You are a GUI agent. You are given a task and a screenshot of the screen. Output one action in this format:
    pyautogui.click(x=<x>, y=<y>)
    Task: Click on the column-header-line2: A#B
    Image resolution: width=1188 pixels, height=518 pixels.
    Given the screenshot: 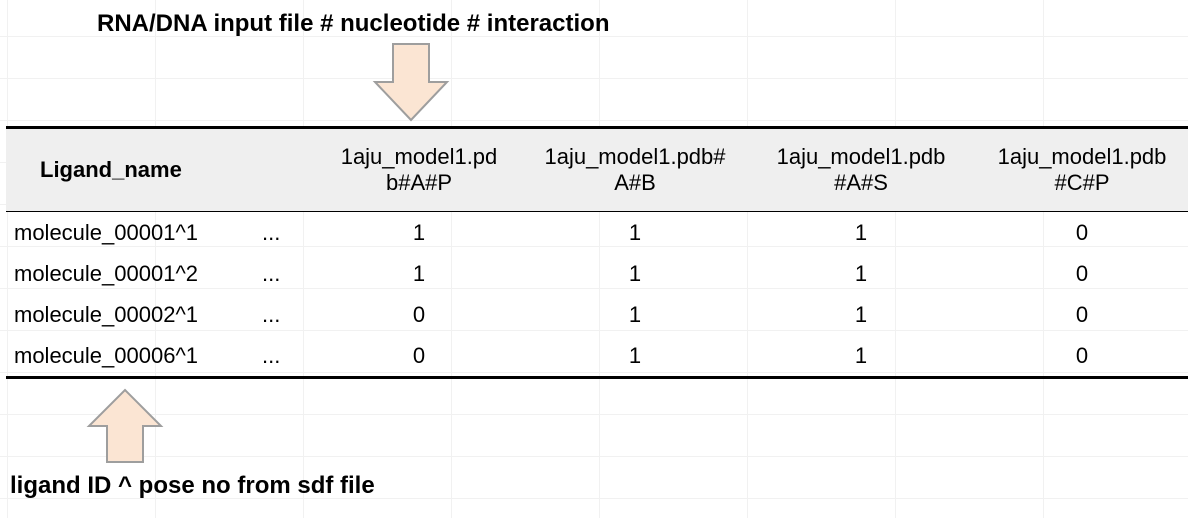 What is the action you would take?
    pyautogui.click(x=635, y=182)
    